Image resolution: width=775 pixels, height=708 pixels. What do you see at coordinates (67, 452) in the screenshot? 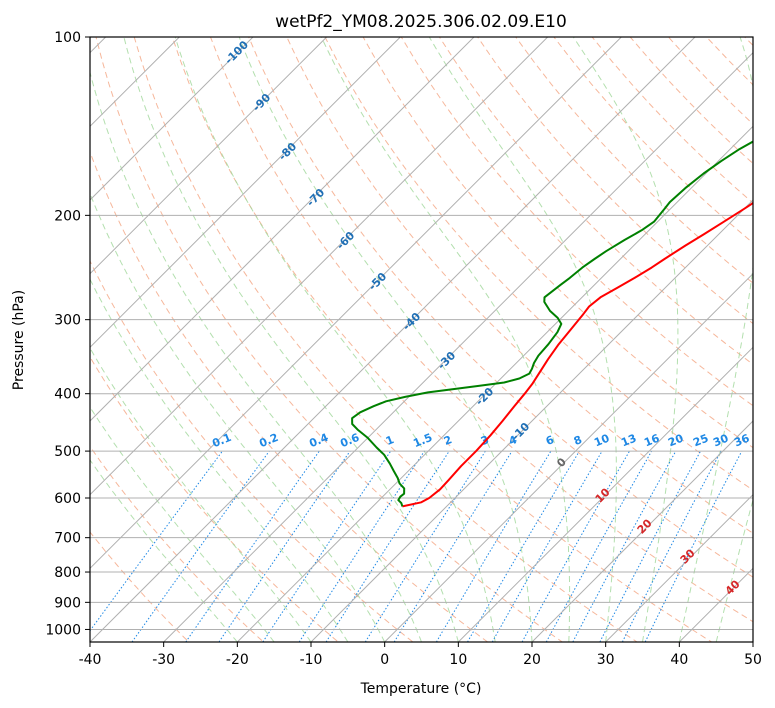
I see `y-tick-label: 500` at bounding box center [67, 452].